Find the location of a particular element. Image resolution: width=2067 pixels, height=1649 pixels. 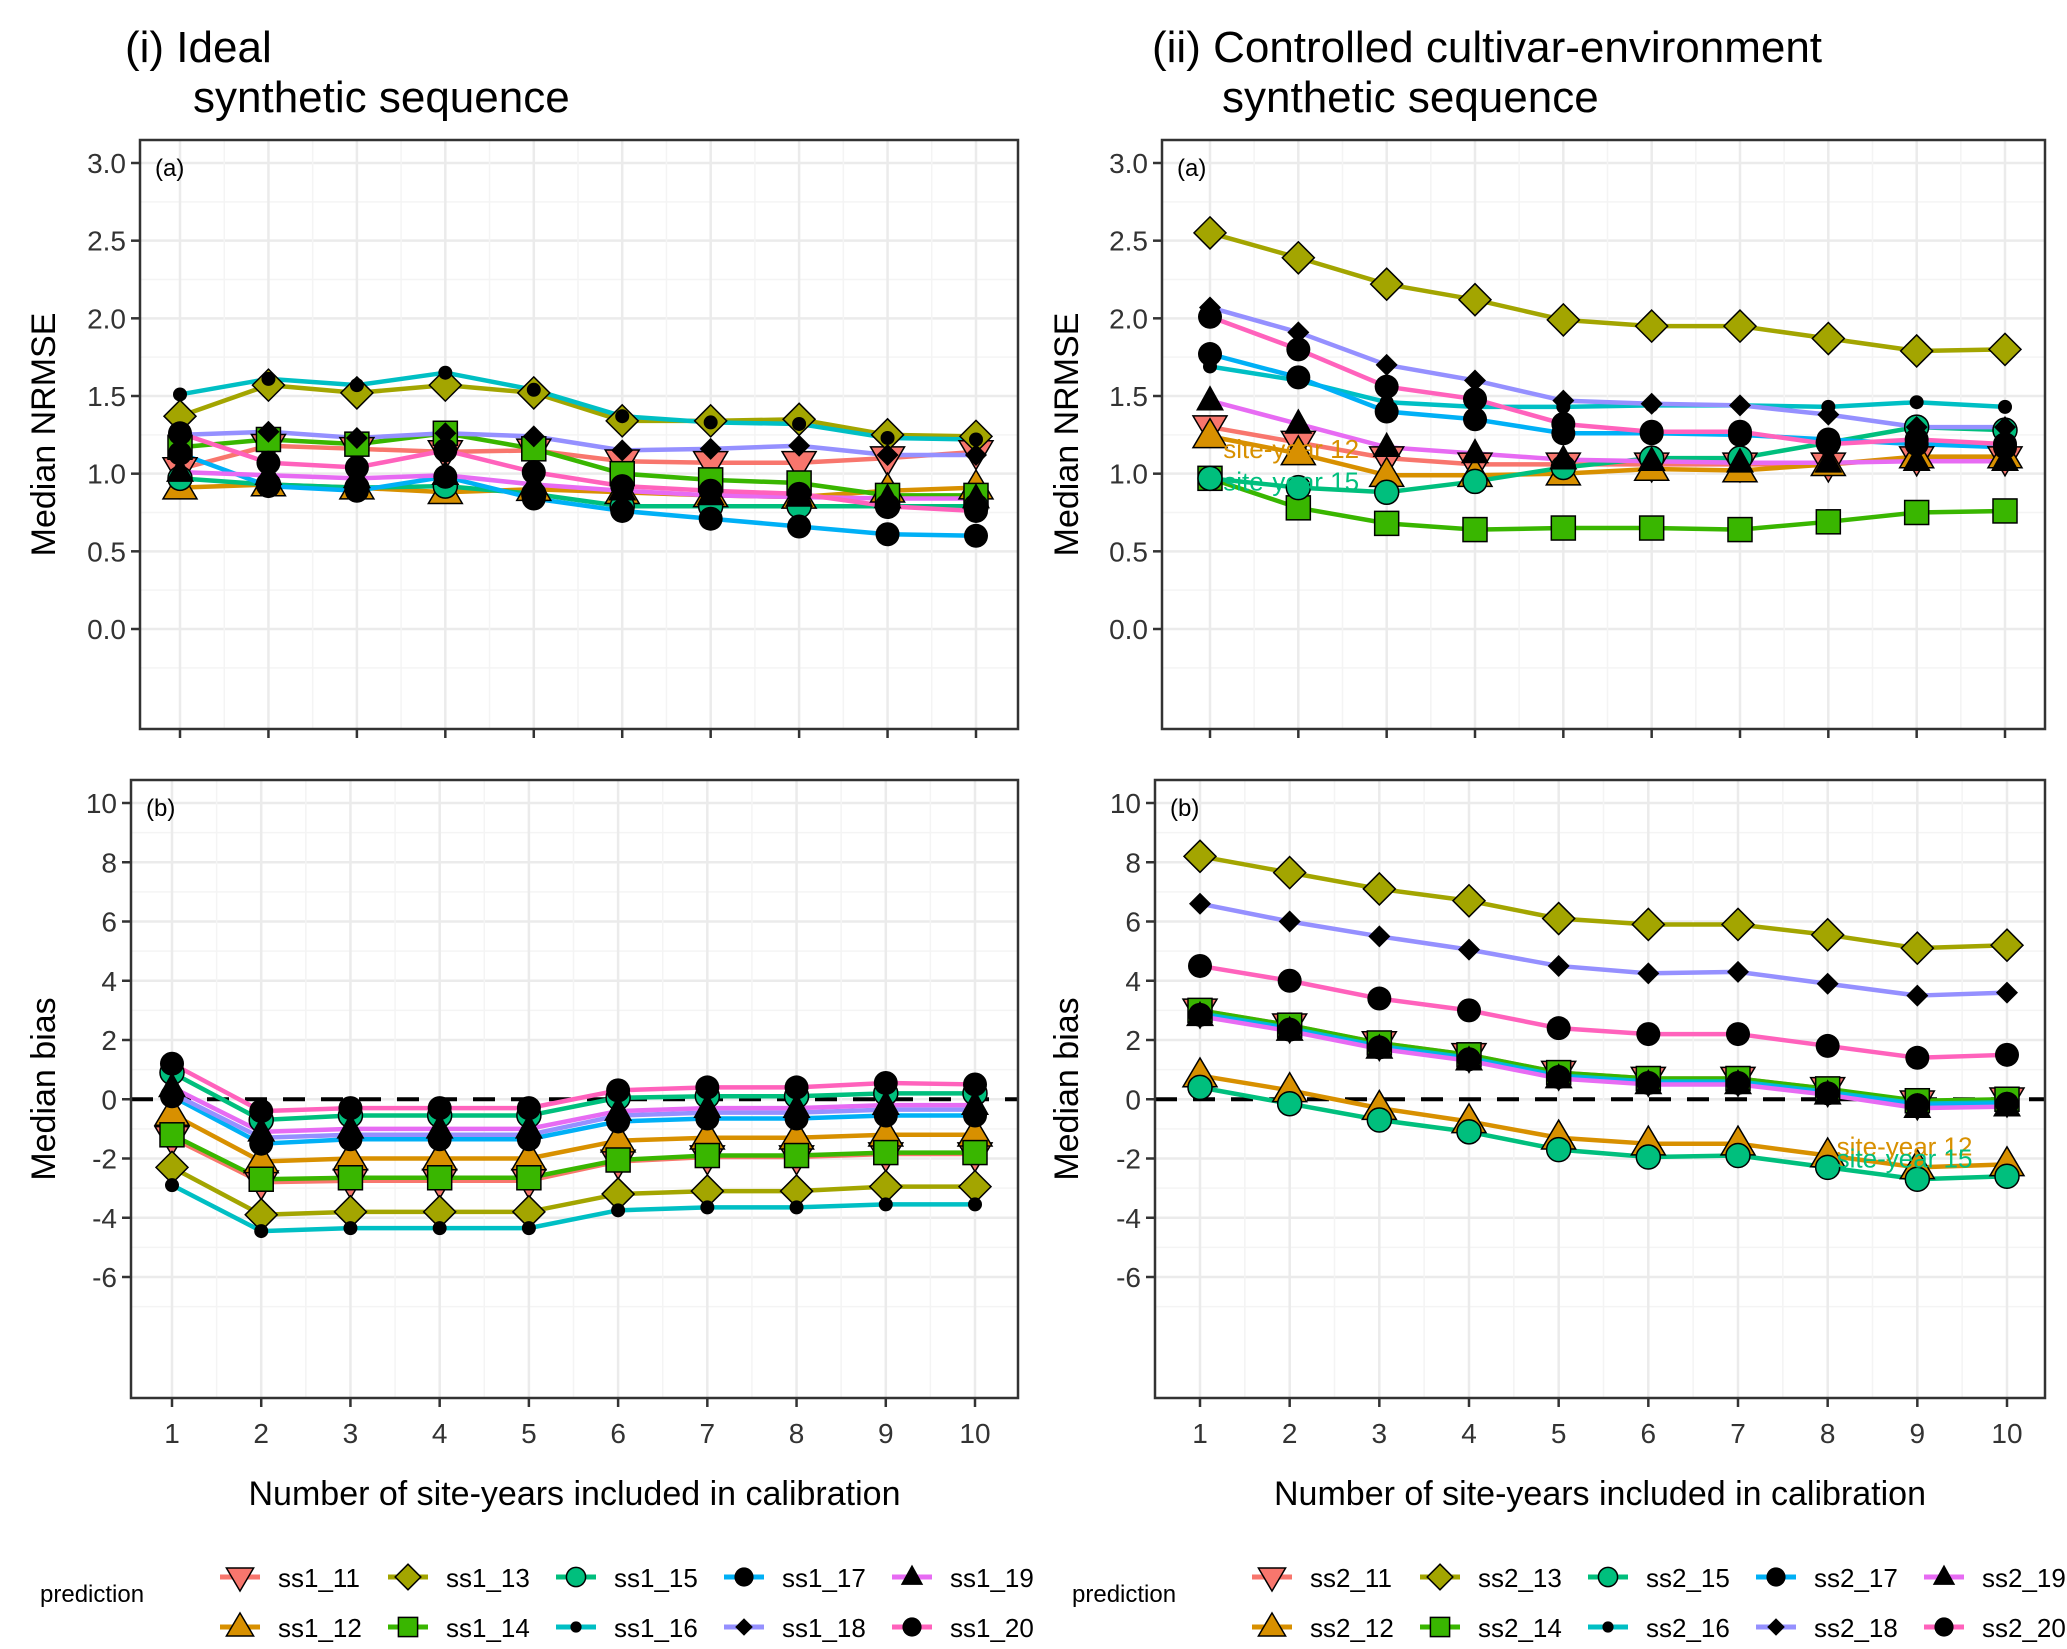

legend-item-ss1_20: ss1_20 is located at coordinates (963, 1628).